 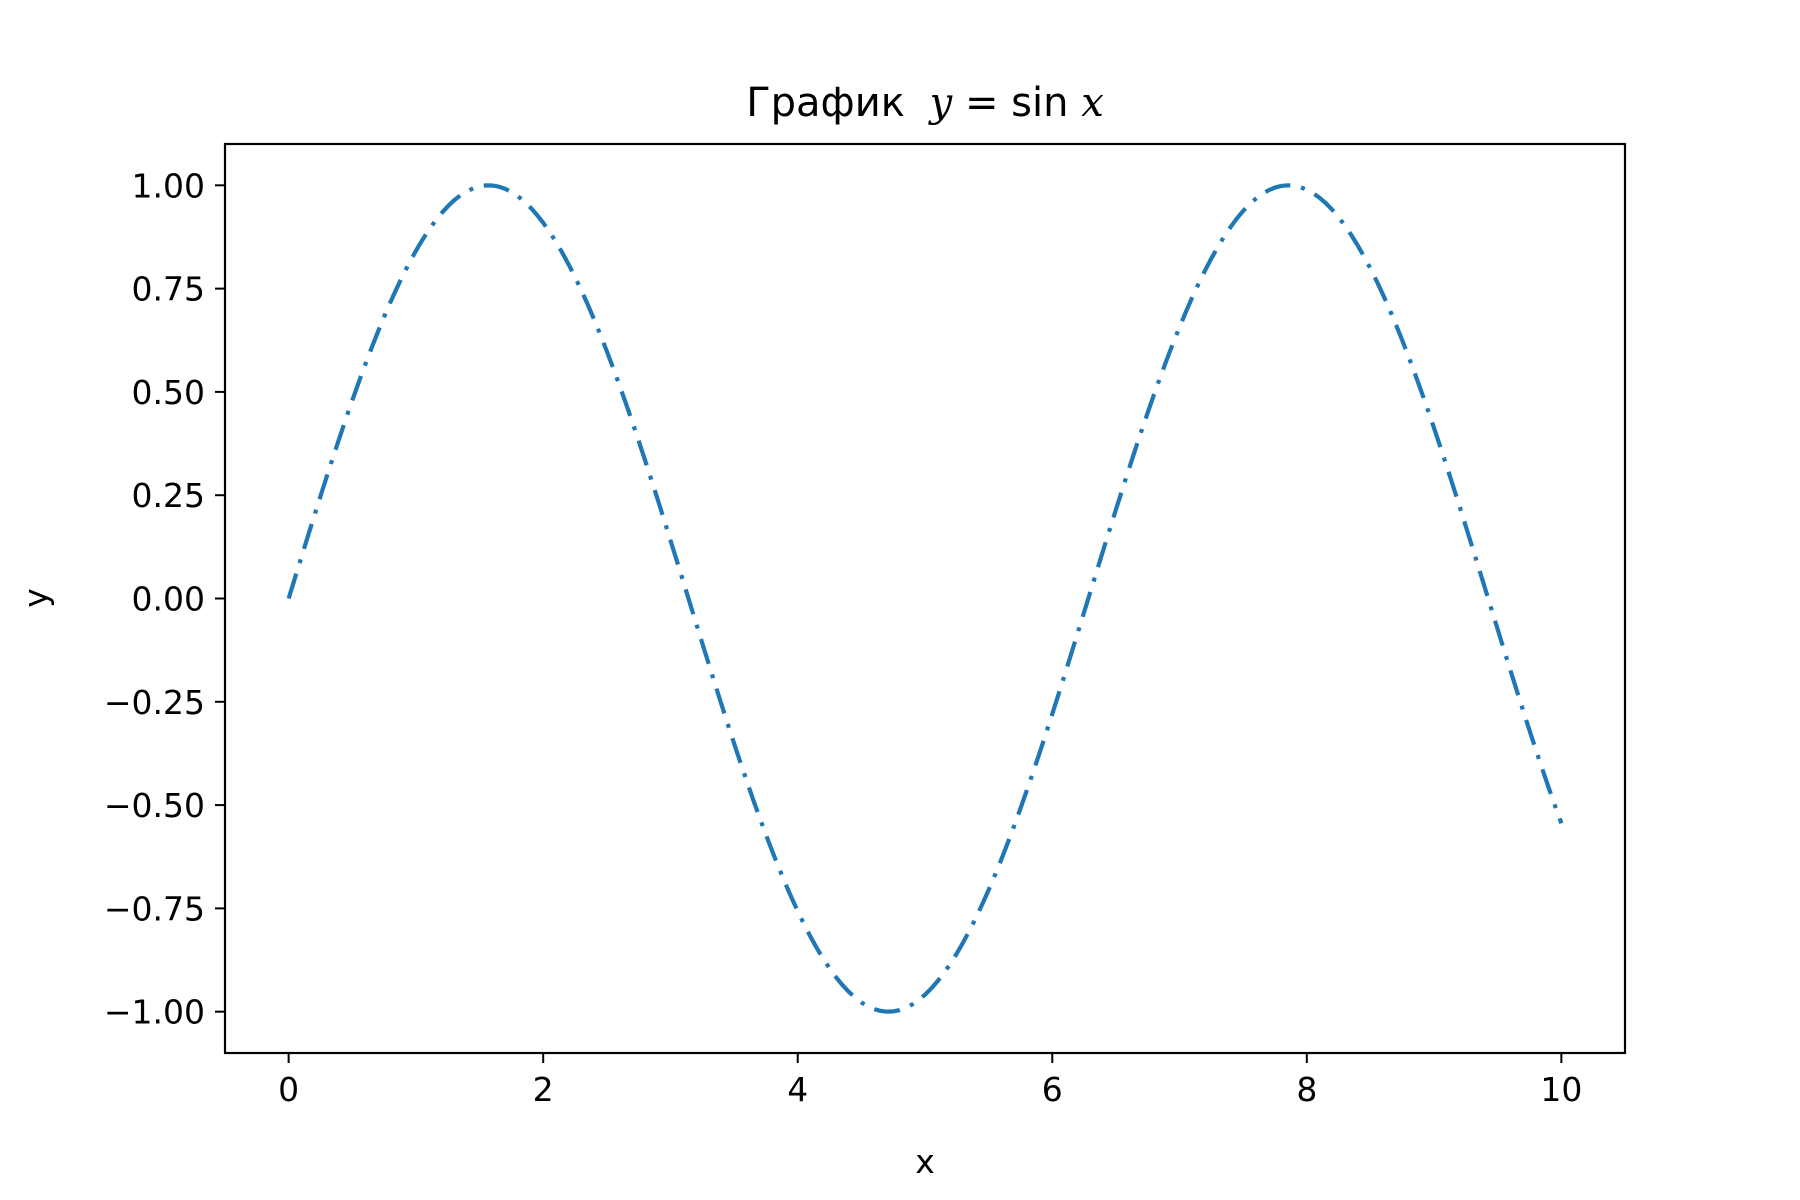 I want to click on chart-title-eq: = sin, so click(x=1017, y=103).